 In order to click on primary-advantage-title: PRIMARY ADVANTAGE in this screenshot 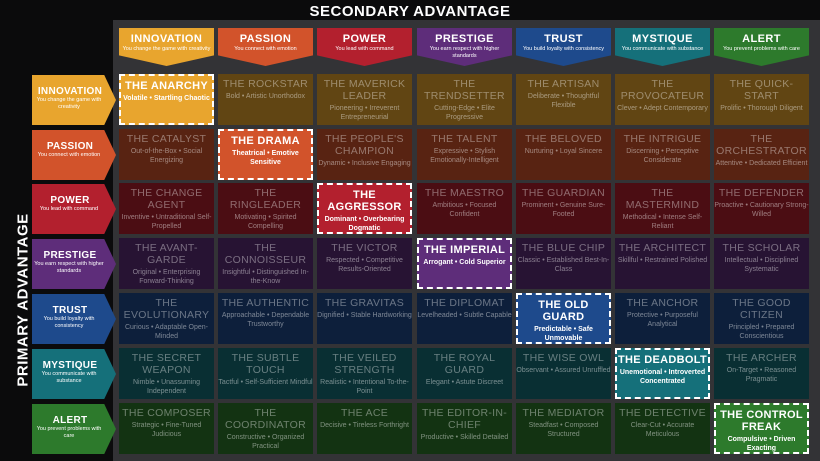, I will do `click(23, 300)`.